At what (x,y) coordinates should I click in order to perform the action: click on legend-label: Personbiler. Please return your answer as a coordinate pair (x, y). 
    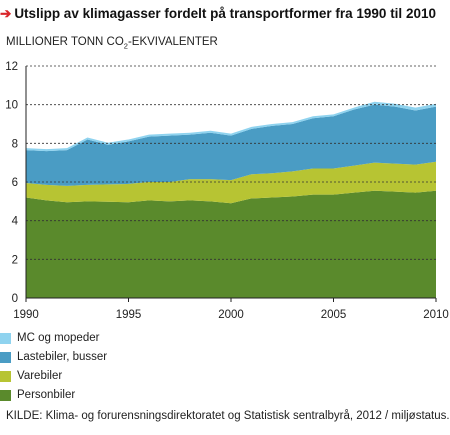
    Looking at the image, I should click on (46, 395).